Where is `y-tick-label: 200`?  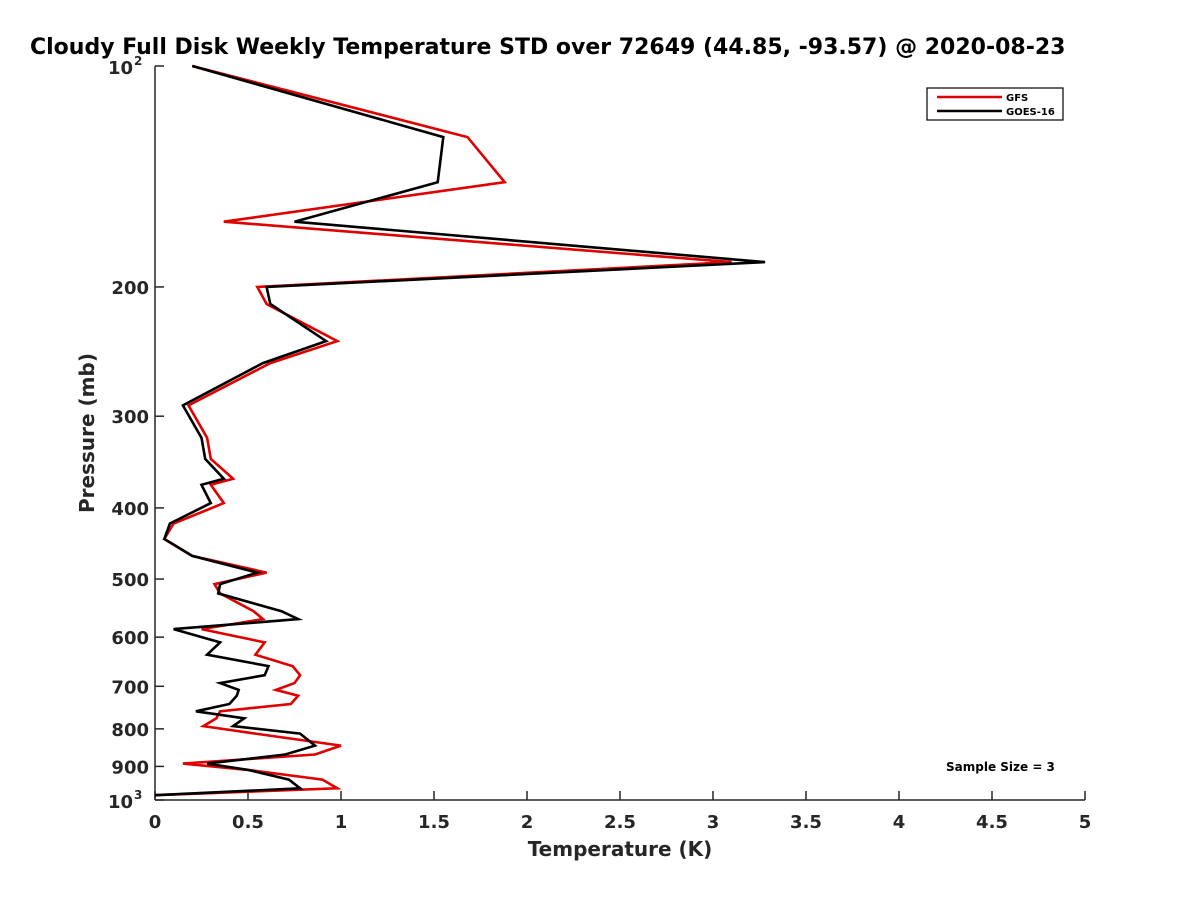 y-tick-label: 200 is located at coordinates (130, 288).